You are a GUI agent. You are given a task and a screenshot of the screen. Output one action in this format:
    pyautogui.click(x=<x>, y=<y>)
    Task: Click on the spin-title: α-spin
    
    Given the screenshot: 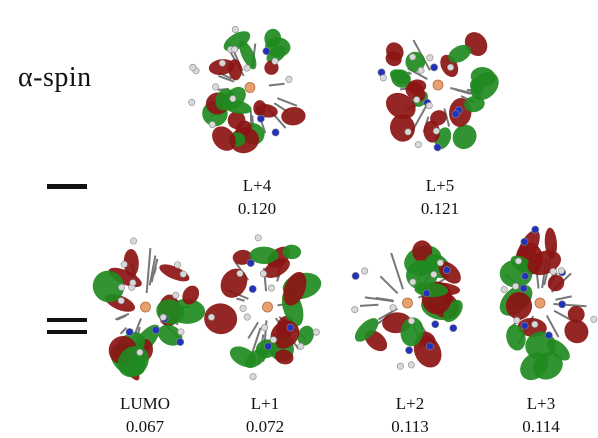 What is the action you would take?
    pyautogui.click(x=55, y=78)
    